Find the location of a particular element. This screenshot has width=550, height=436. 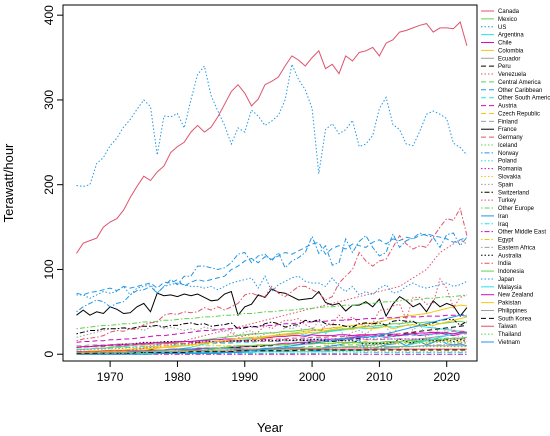

y-tick-label-2: 200 is located at coordinates (49, 184).